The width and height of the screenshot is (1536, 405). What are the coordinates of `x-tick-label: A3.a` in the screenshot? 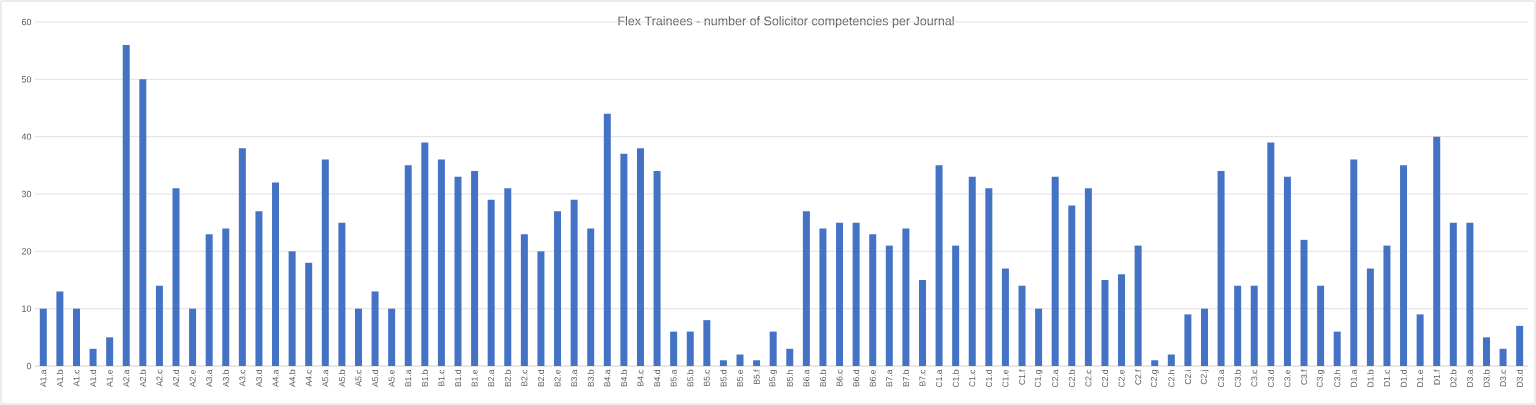 It's located at (209, 378).